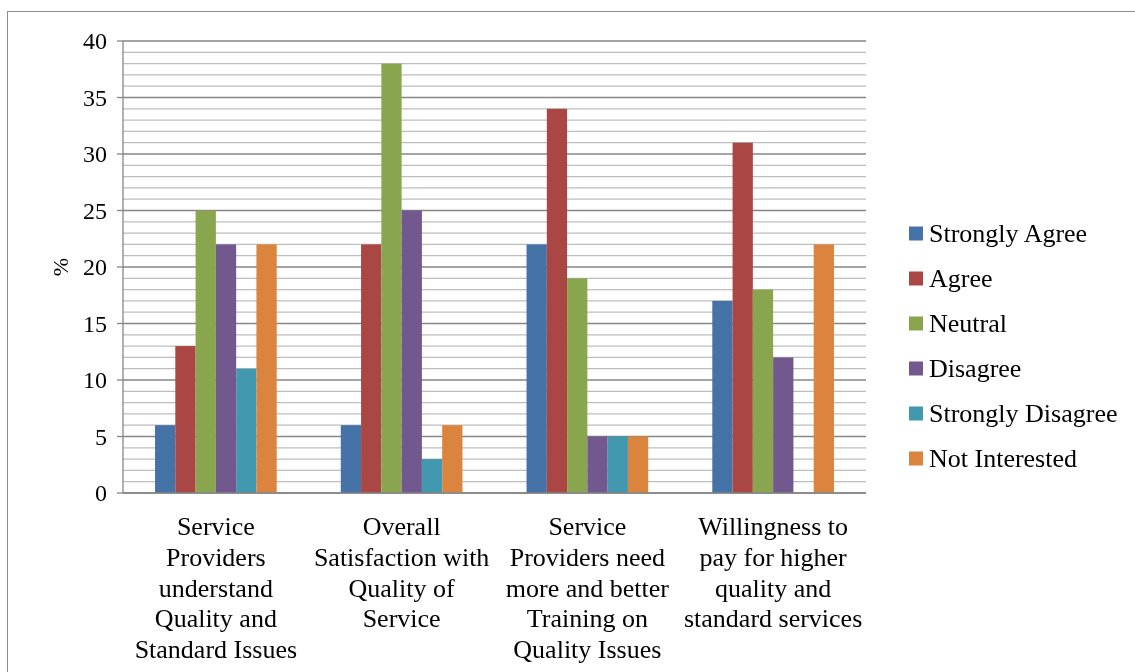 The image size is (1135, 672). Describe the element at coordinates (95, 267) in the screenshot. I see `y-tick-label: 20` at that location.